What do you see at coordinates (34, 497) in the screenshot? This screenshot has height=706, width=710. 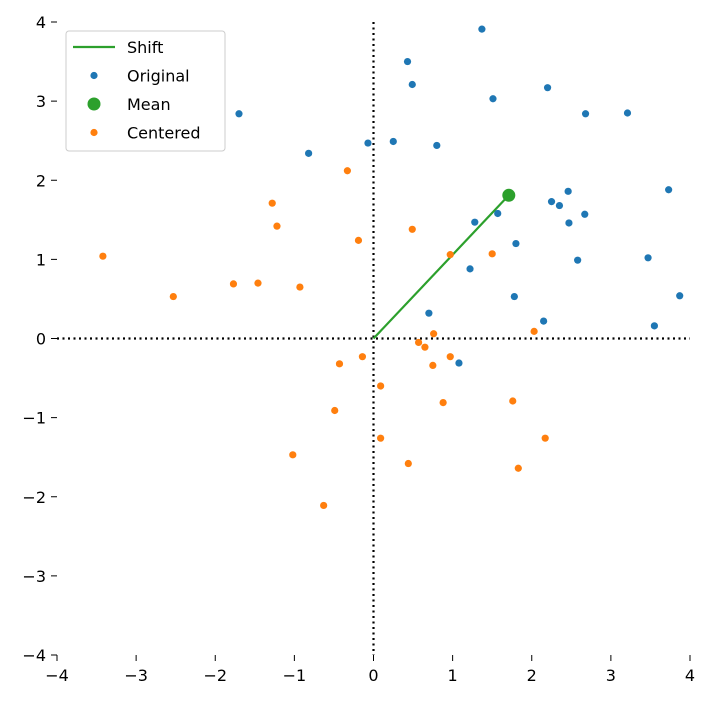 I see `y-tick-label: −2` at bounding box center [34, 497].